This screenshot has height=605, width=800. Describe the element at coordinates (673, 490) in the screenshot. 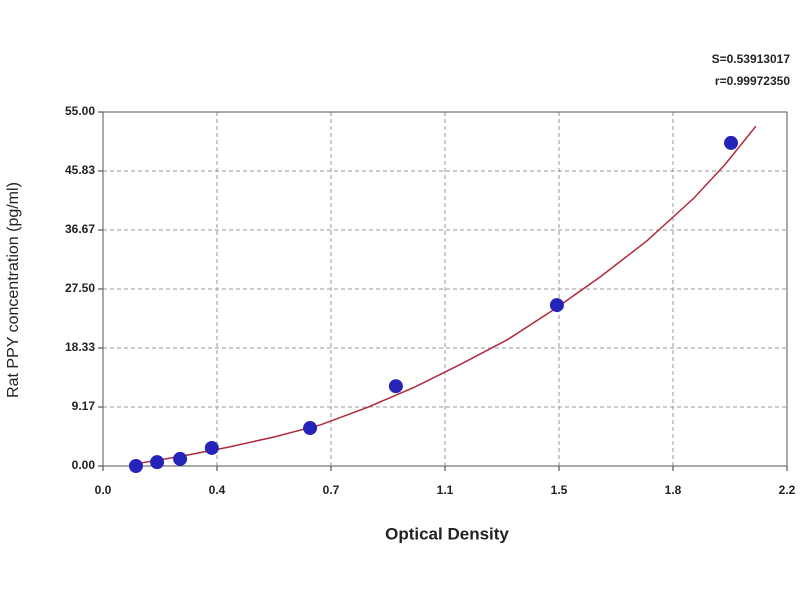

I see `x-tick-label: 1.8` at that location.